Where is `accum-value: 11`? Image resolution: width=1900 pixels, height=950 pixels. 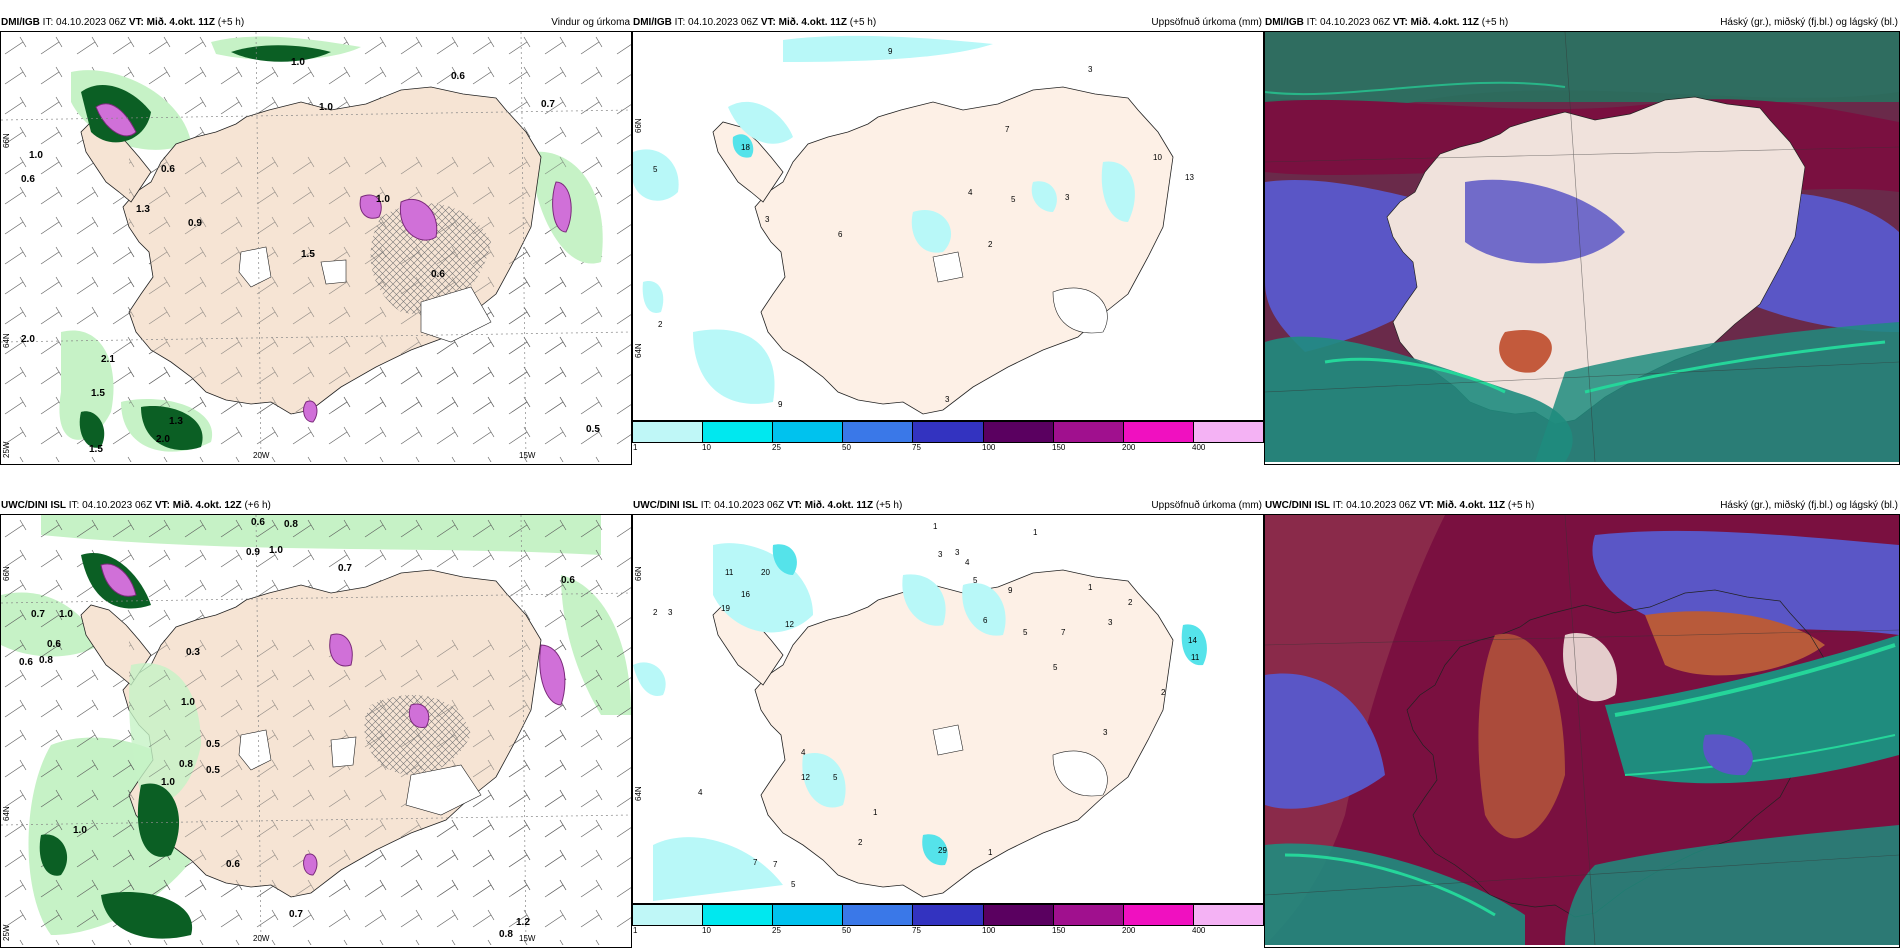
accum-value: 11 is located at coordinates (729, 572).